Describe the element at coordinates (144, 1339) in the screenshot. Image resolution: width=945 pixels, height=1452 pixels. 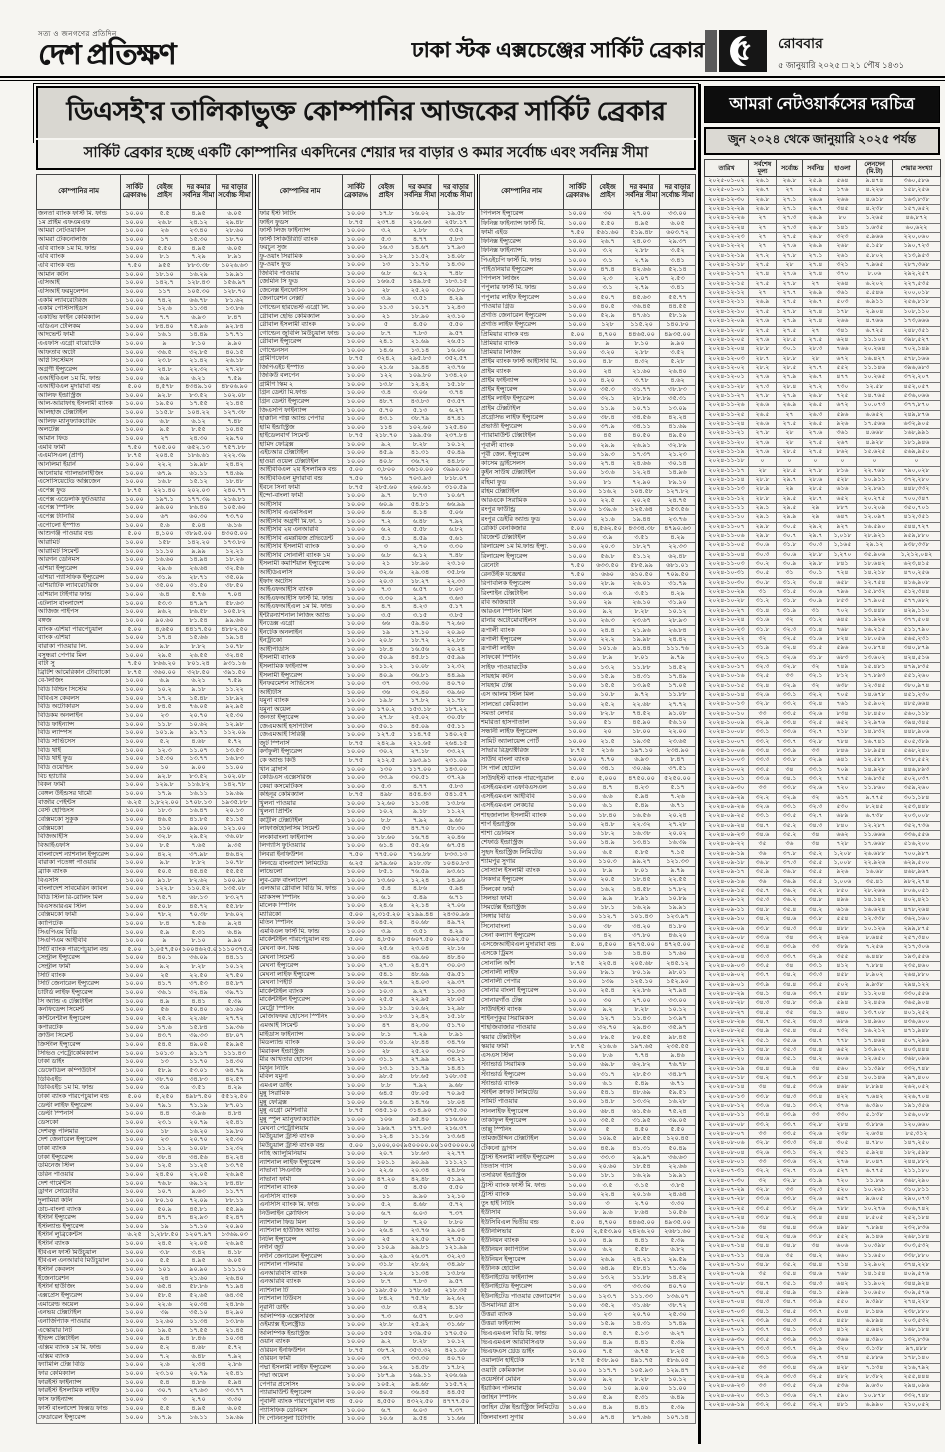
I see `table-row: ইভিন্স টেক্সটাইল ১০.০০ ৯.৪ ৮.৪৬ ১০.৩৪` at that location.